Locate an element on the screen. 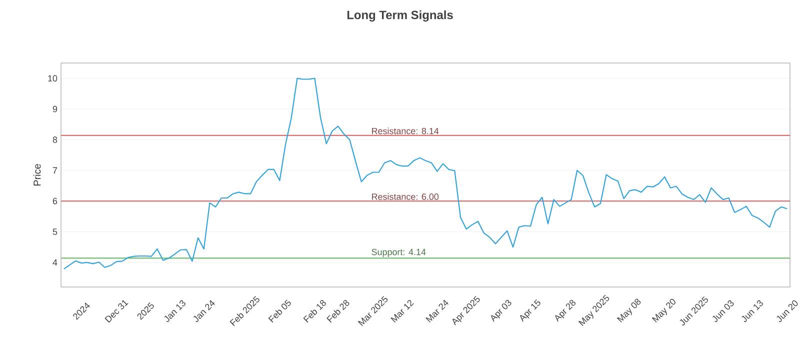 The image size is (800, 350). y-tick-label: 5 is located at coordinates (55, 231).